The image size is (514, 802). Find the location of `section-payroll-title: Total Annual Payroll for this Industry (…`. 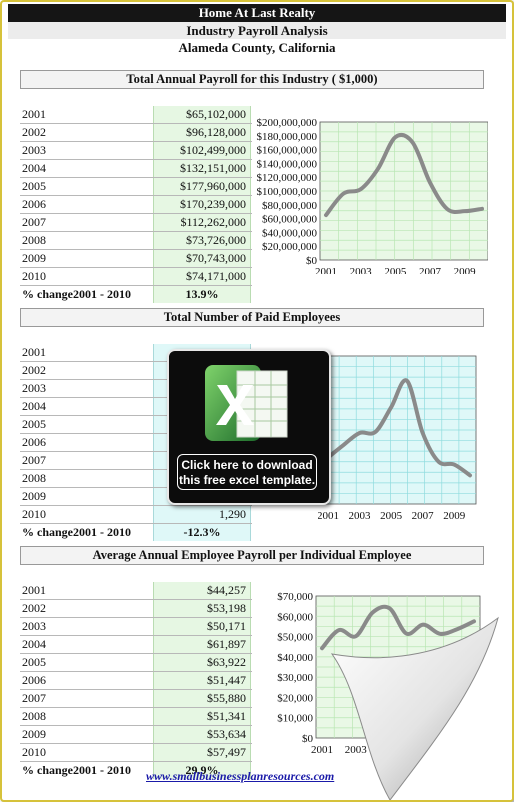

section-payroll-title: Total Annual Payroll for this Industry (… is located at coordinates (252, 79).